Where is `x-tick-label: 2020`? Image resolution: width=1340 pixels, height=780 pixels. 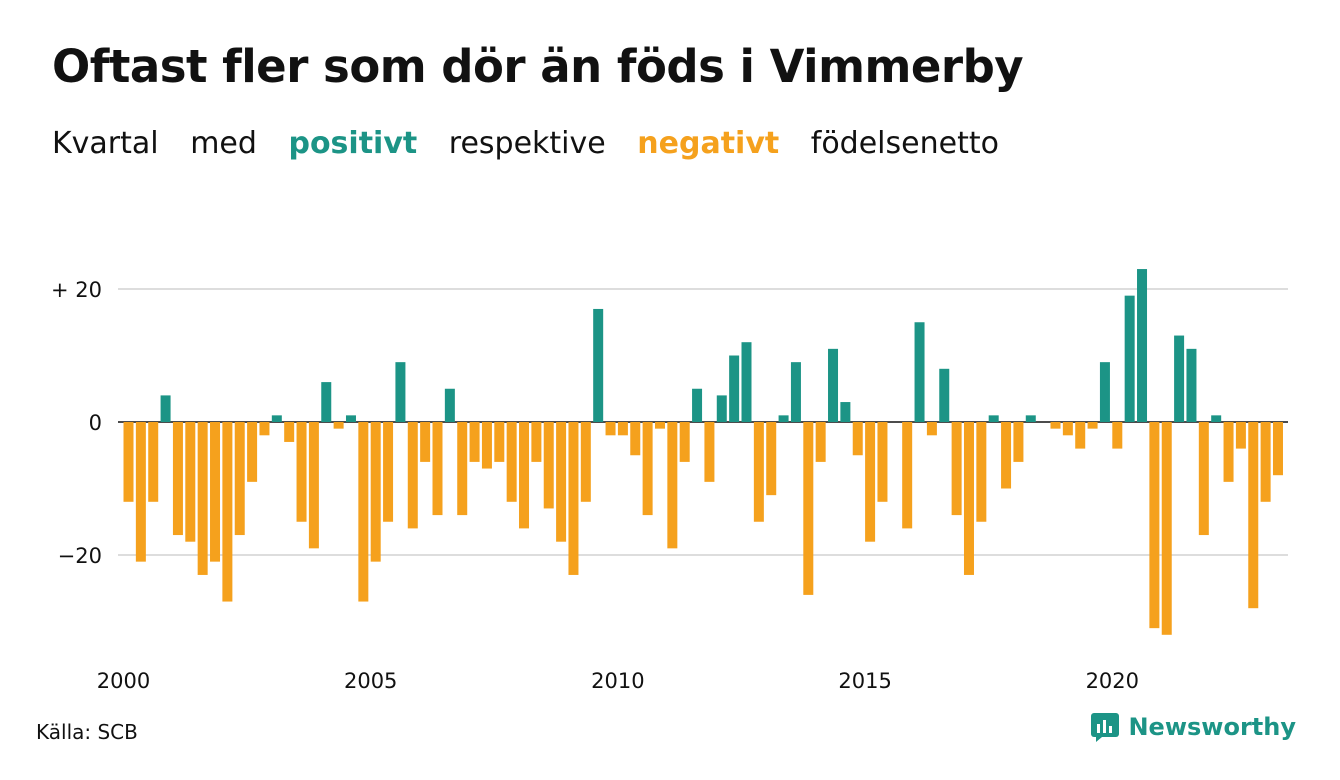 x-tick-label: 2020 is located at coordinates (1112, 681).